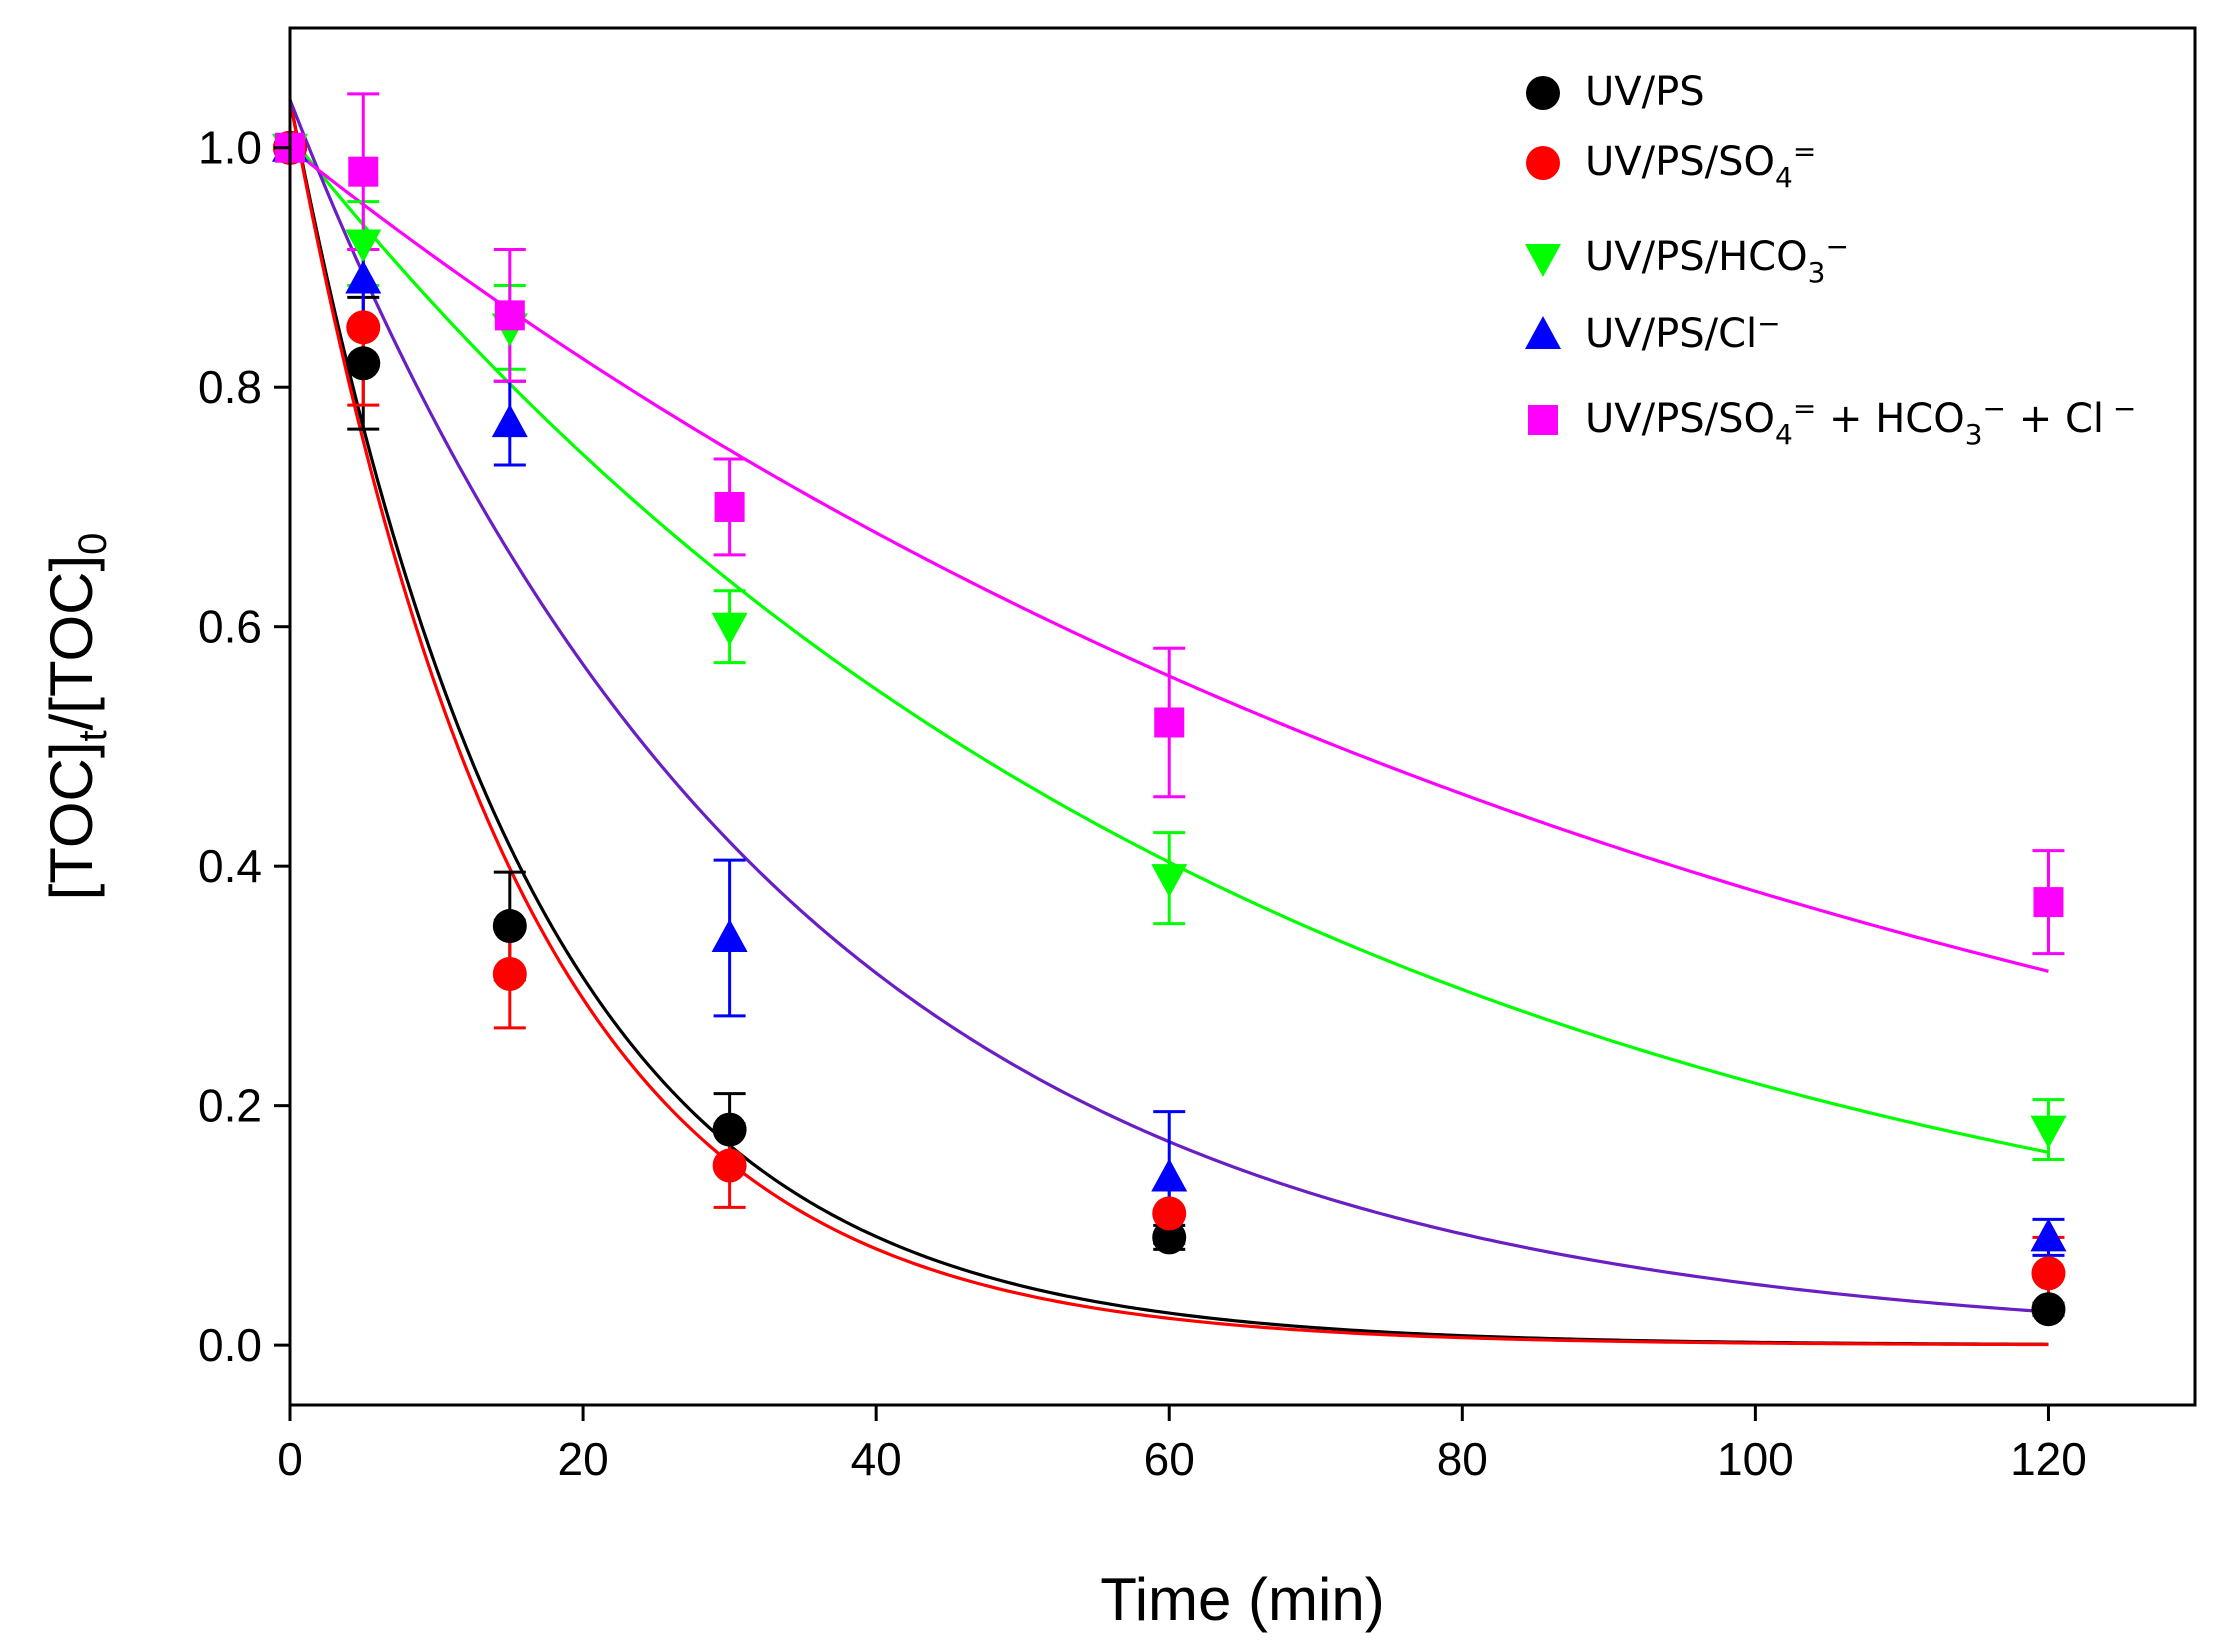 The height and width of the screenshot is (1647, 2230). Describe the element at coordinates (230, 148) in the screenshot. I see `y-tick-label: 1.0` at that location.